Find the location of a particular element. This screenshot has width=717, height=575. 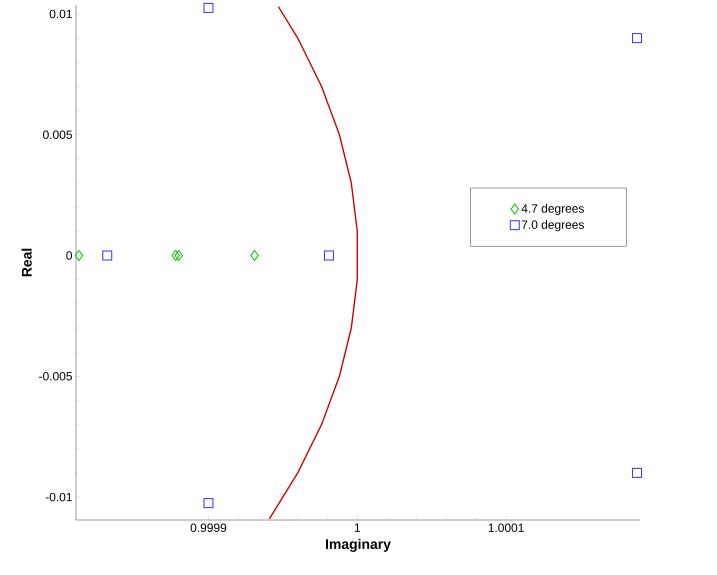

x-axis-title: Imaginary is located at coordinates (358, 545).